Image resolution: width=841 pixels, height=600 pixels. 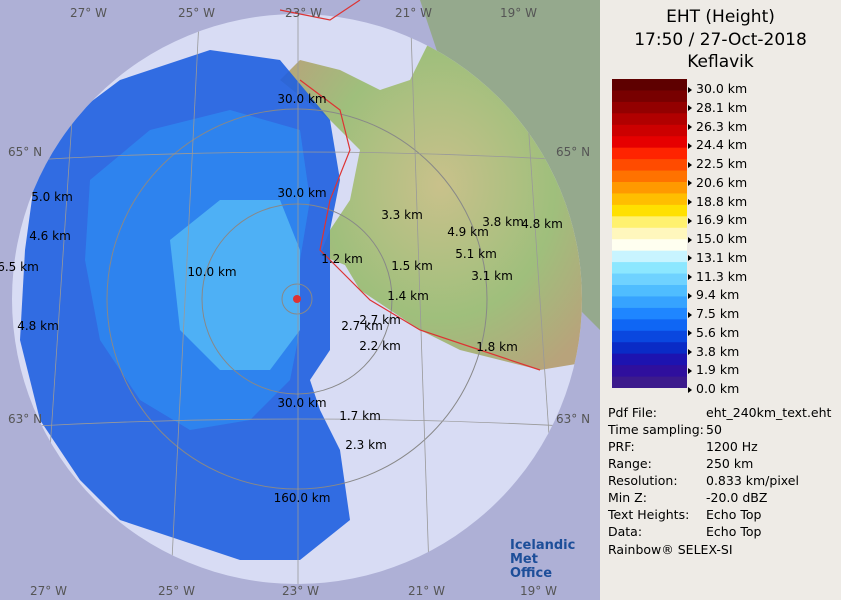 What do you see at coordinates (720, 62) in the screenshot?
I see `site-name: Keflavik` at bounding box center [720, 62].